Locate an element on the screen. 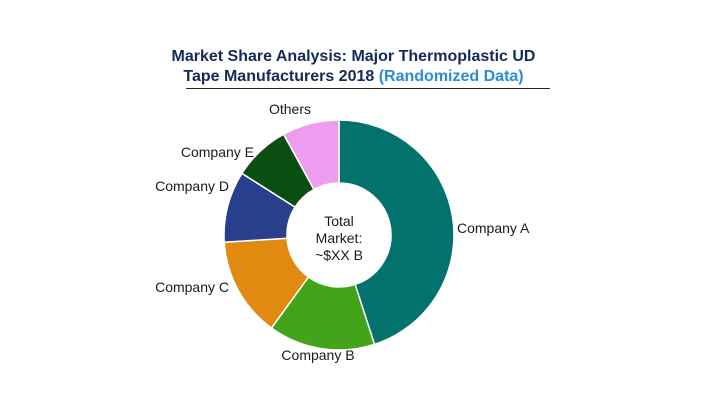  slice-label-others: Others is located at coordinates (290, 109).